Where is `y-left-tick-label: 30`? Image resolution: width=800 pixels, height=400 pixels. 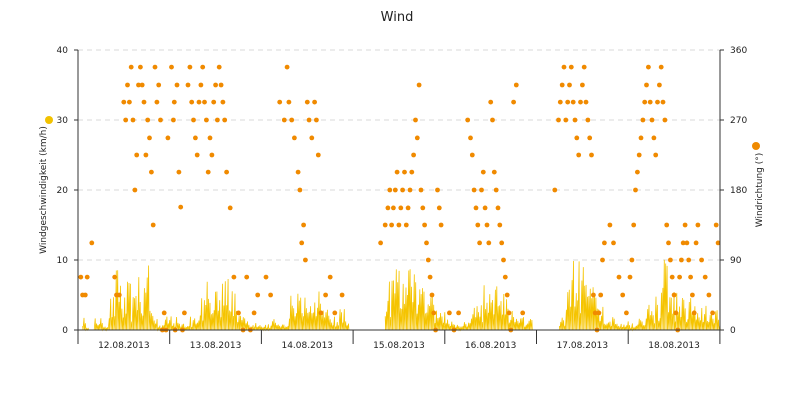
y-left-tick-label: 30 is located at coordinates (63, 121).